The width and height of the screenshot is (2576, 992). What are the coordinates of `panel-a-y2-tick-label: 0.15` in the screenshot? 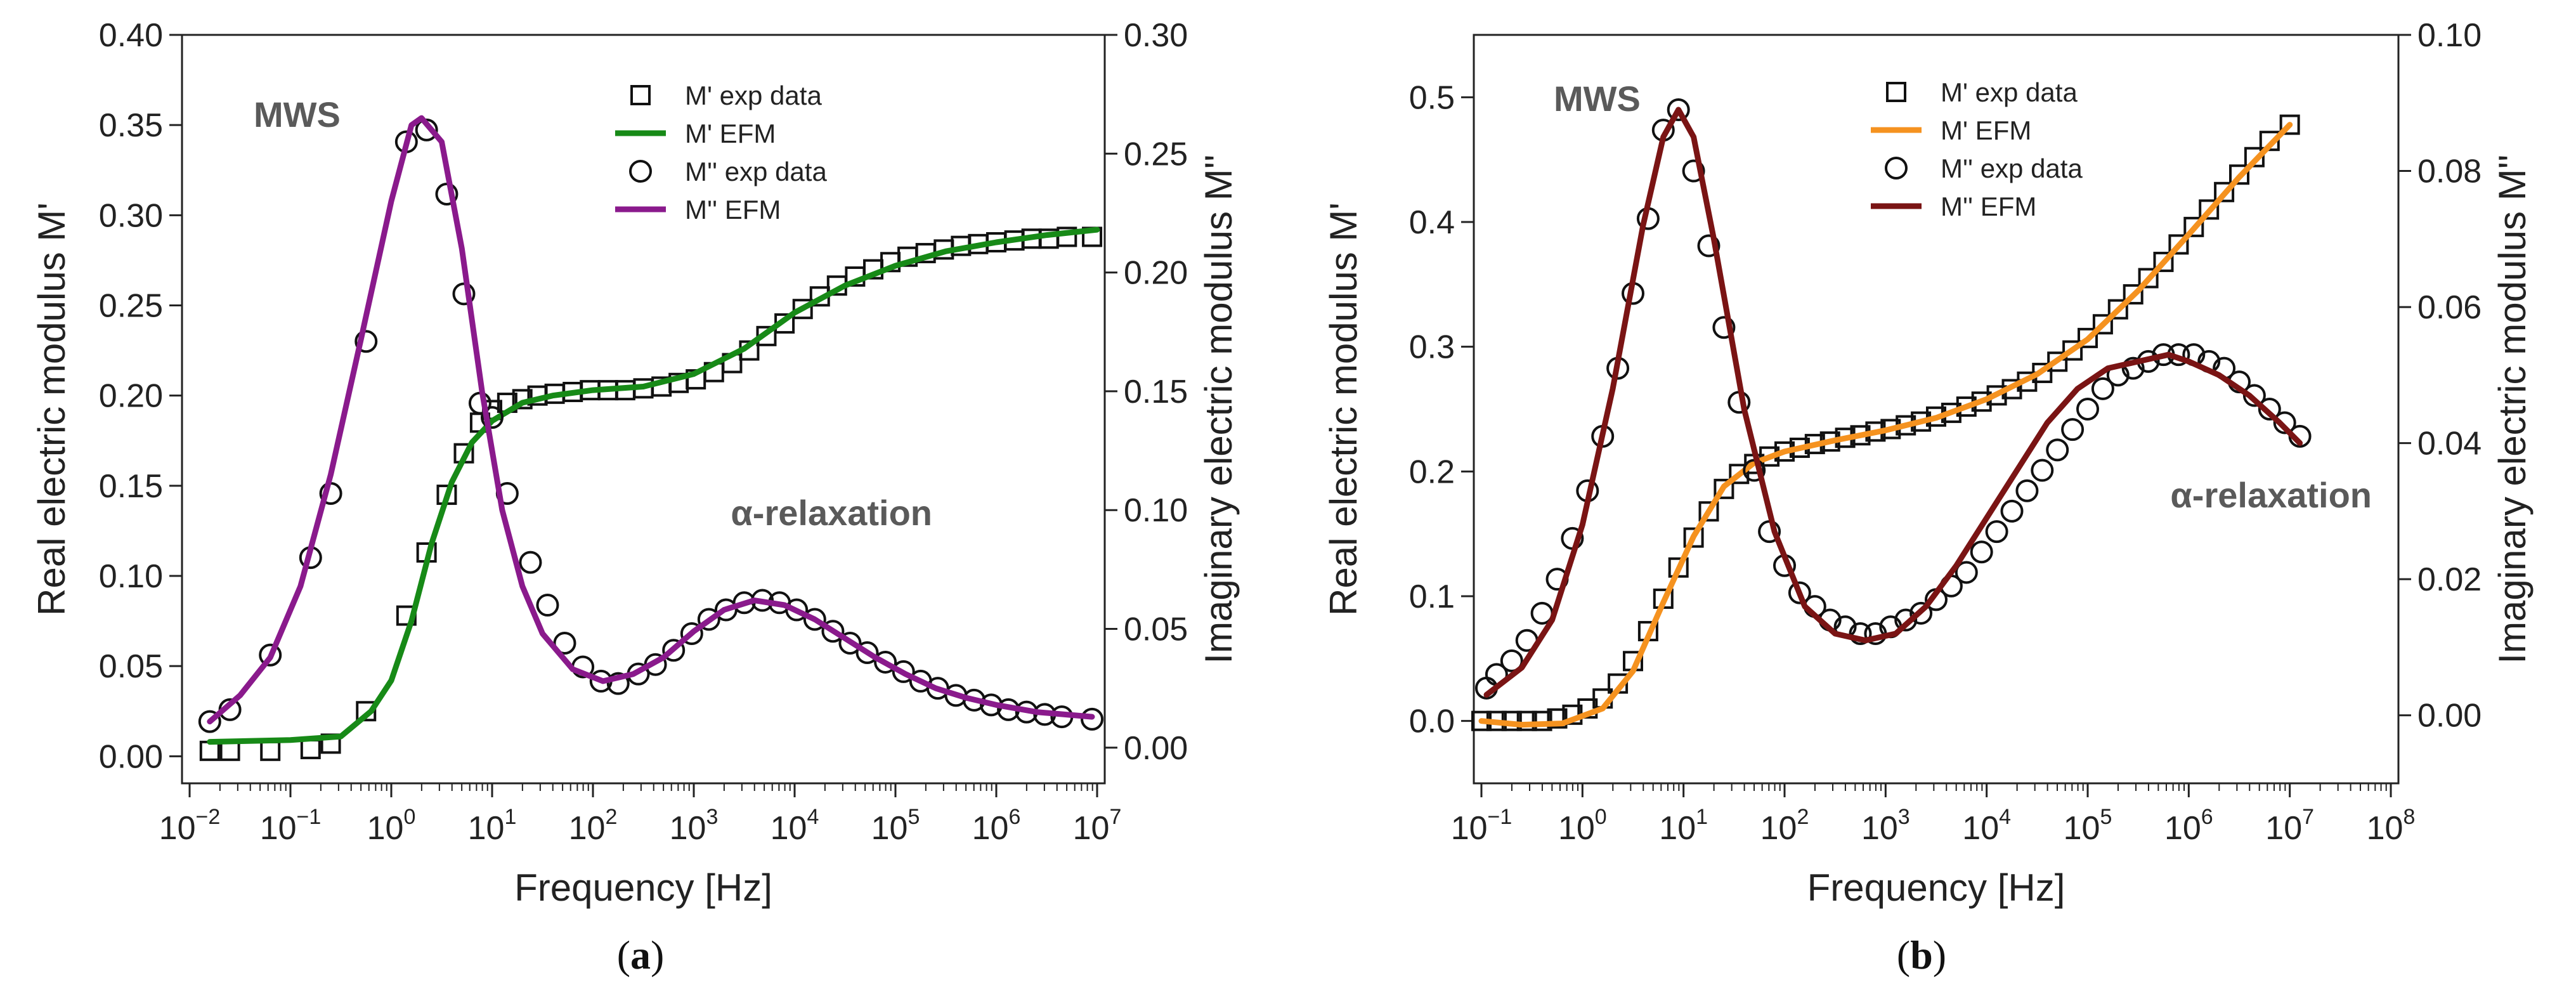 It's located at (1156, 392).